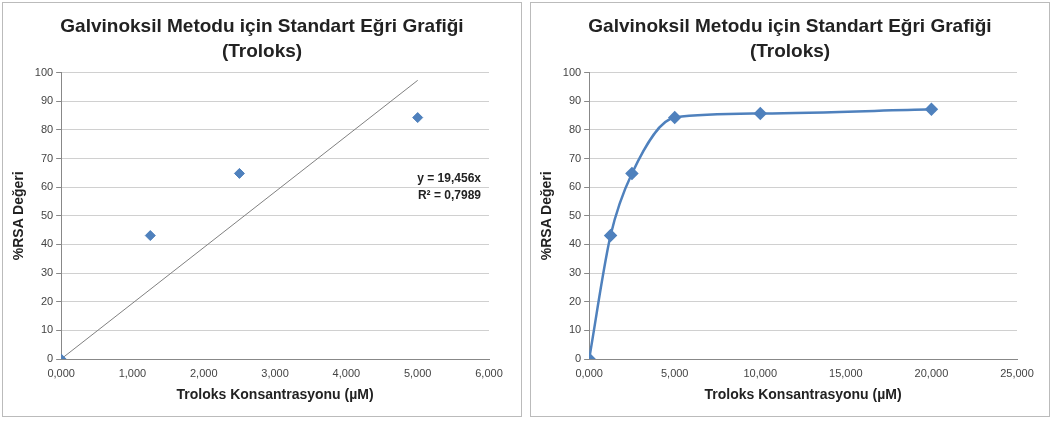  I want to click on x-tick-label: 20,000, so click(931, 372).